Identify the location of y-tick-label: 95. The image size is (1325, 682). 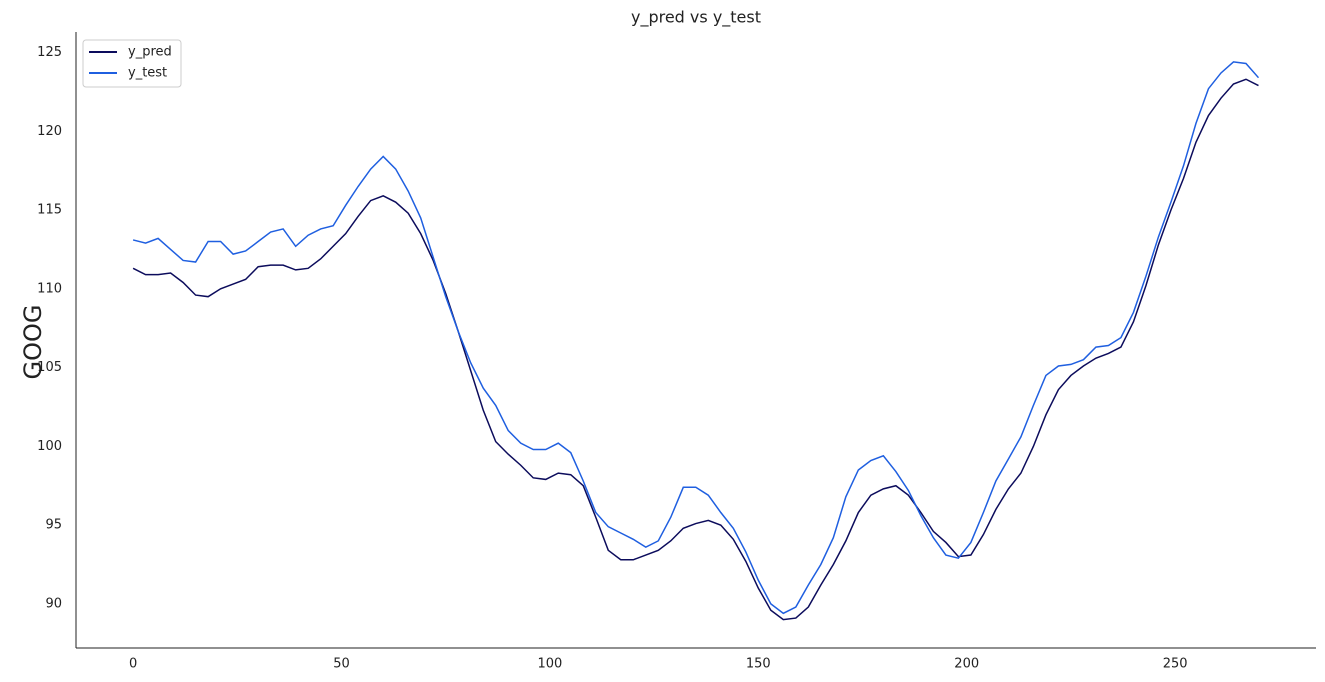
(53, 525).